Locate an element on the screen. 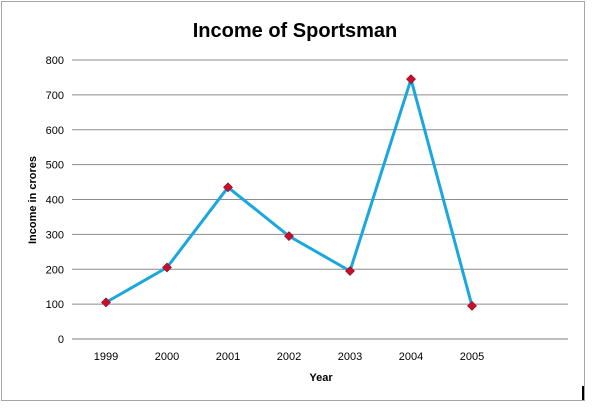 This screenshot has height=408, width=592. x-tick-label: 2002 is located at coordinates (289, 357).